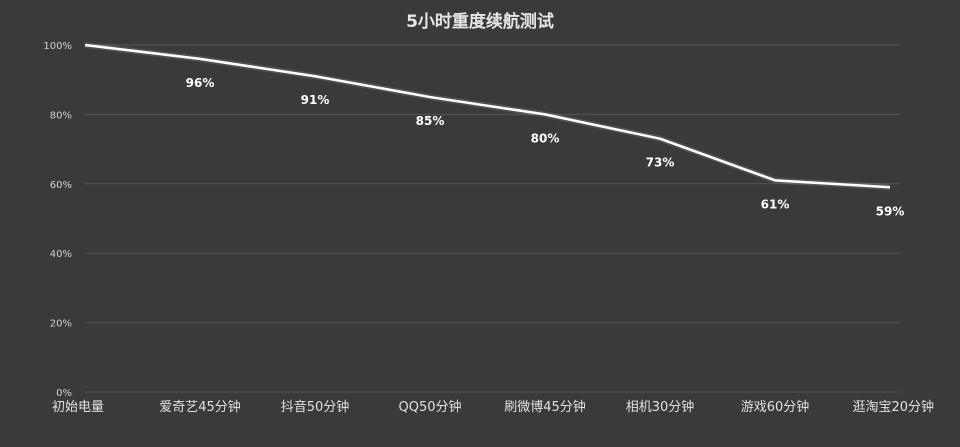  I want to click on chart-title: 5小时重度续航测试, so click(480, 21).